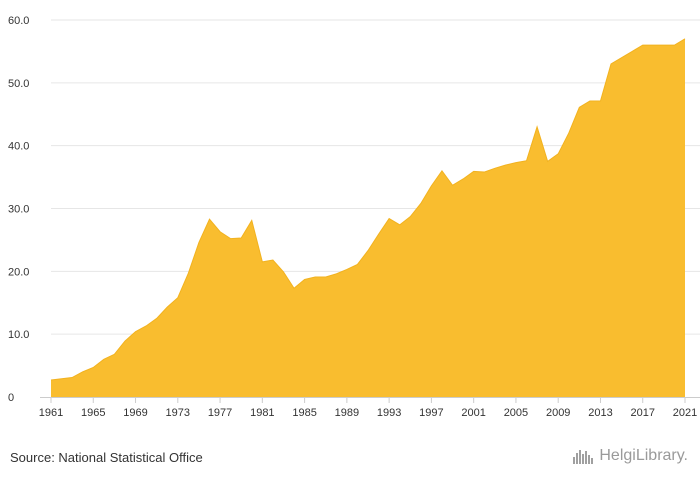  I want to click on x-tick-label: 2021, so click(685, 413).